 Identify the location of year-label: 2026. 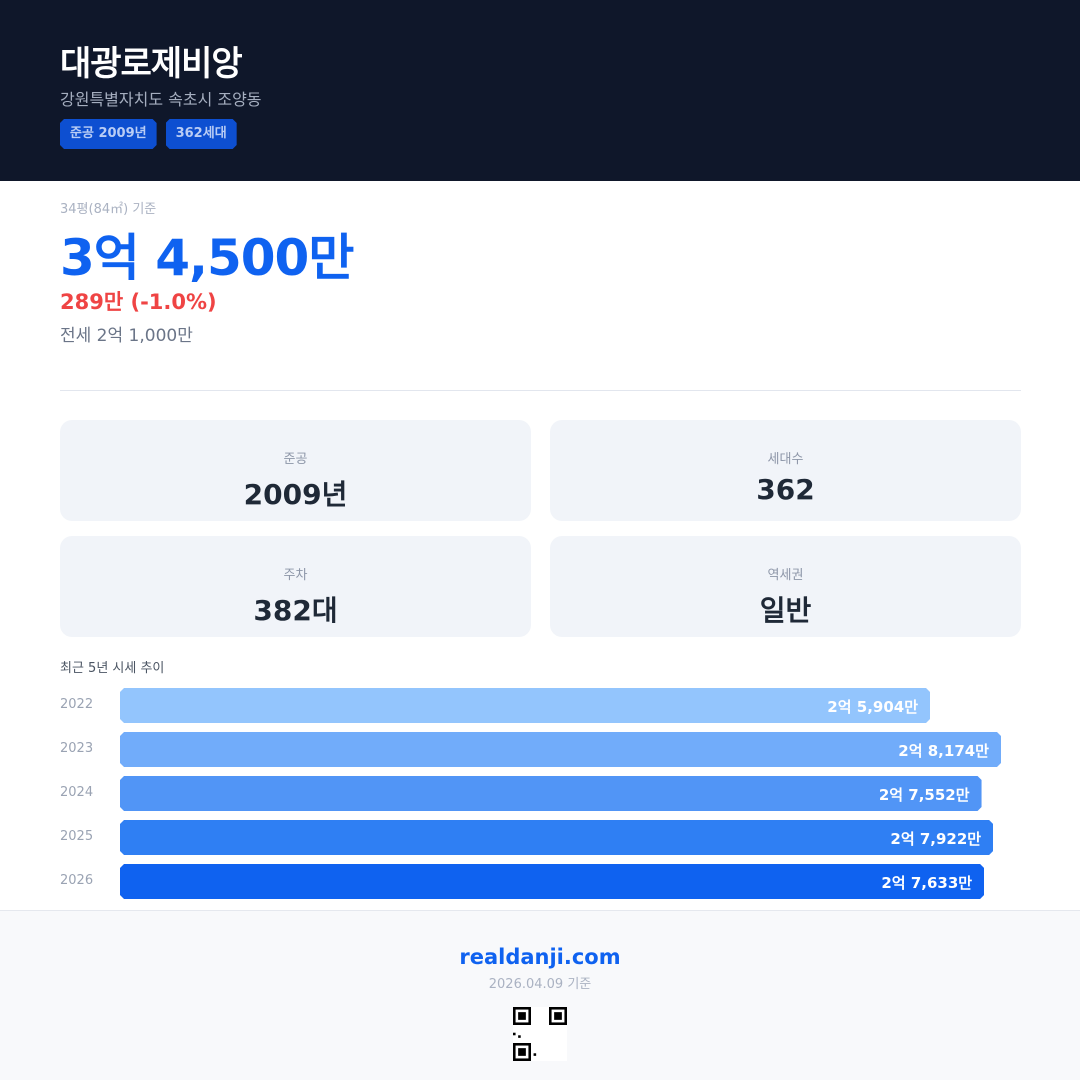
(77, 880).